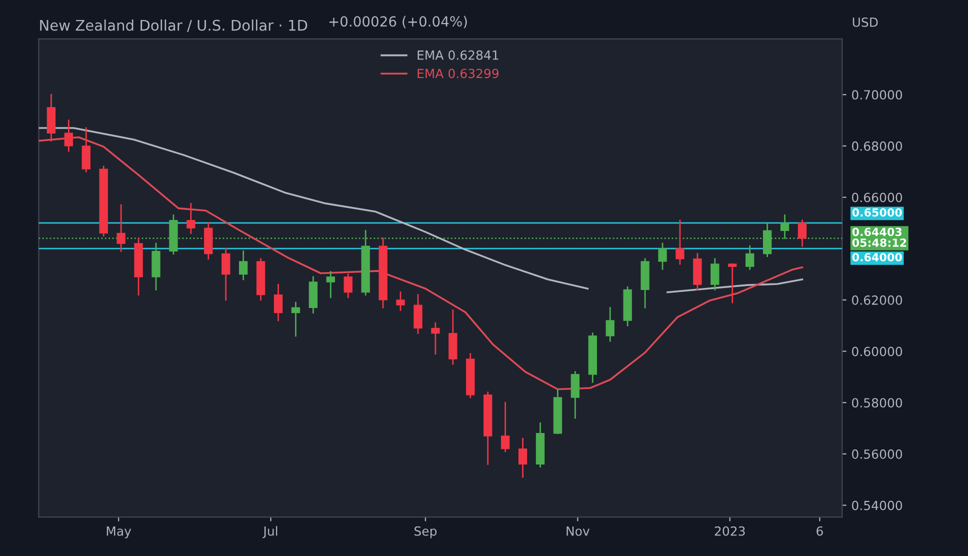  I want to click on y-tick-label: 0.68000, so click(877, 146).